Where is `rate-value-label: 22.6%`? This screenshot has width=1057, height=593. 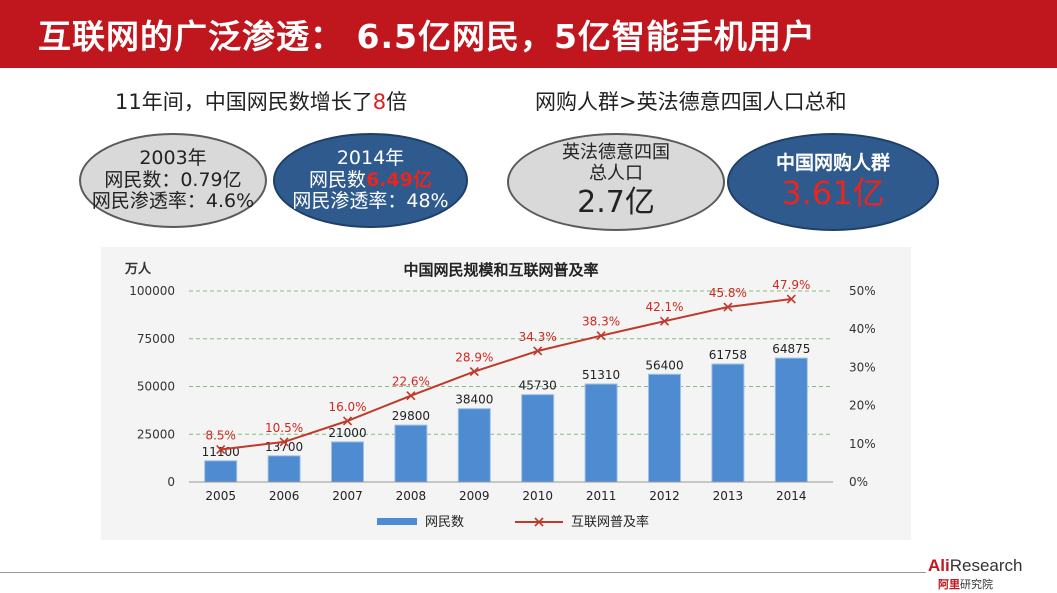 rate-value-label: 22.6% is located at coordinates (411, 382).